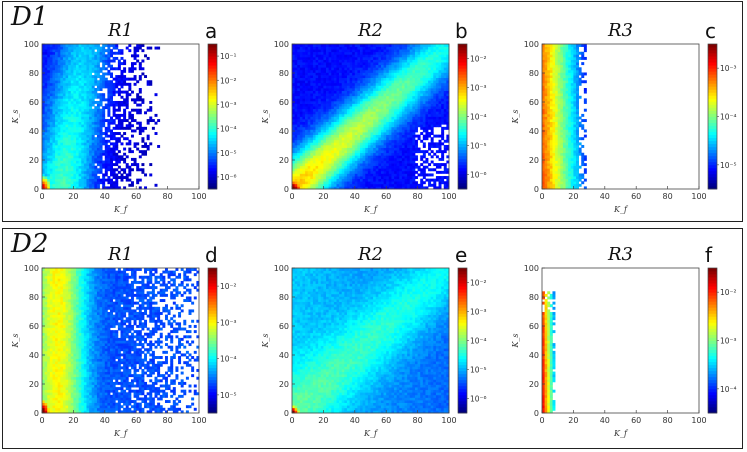  I want to click on colorbar-tick-label: 10⁻³, so click(228, 104).